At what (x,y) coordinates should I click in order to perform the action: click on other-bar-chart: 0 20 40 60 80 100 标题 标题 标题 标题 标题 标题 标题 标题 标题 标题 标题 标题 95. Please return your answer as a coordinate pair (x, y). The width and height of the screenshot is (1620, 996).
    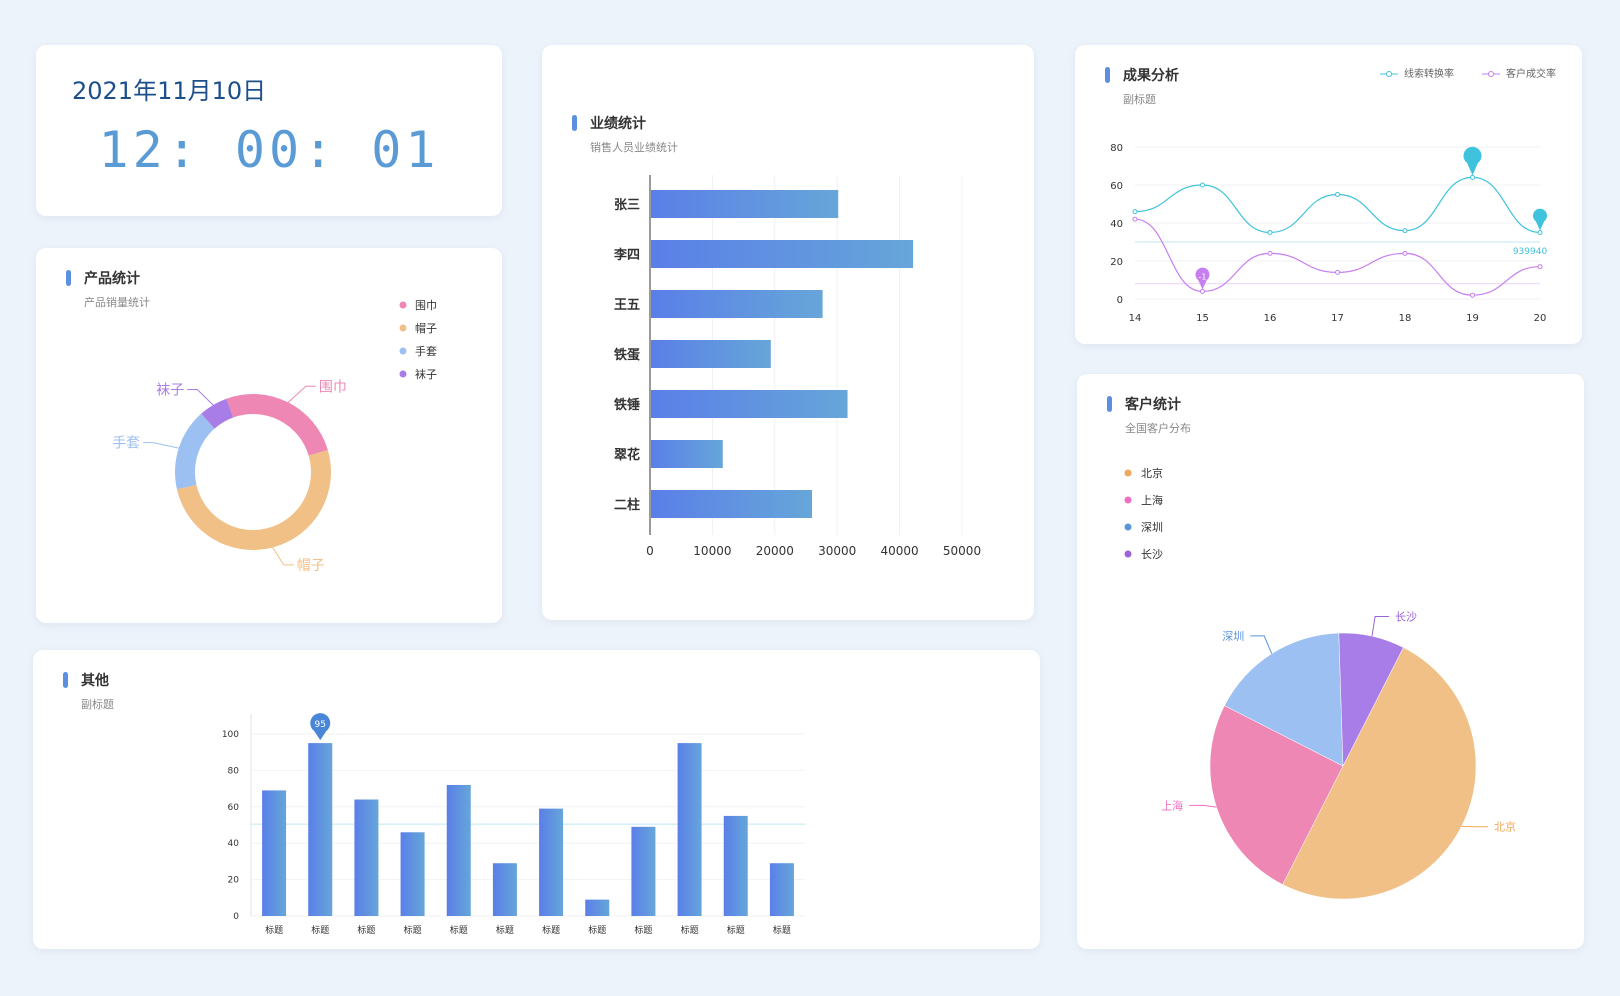
    Looking at the image, I should click on (513, 824).